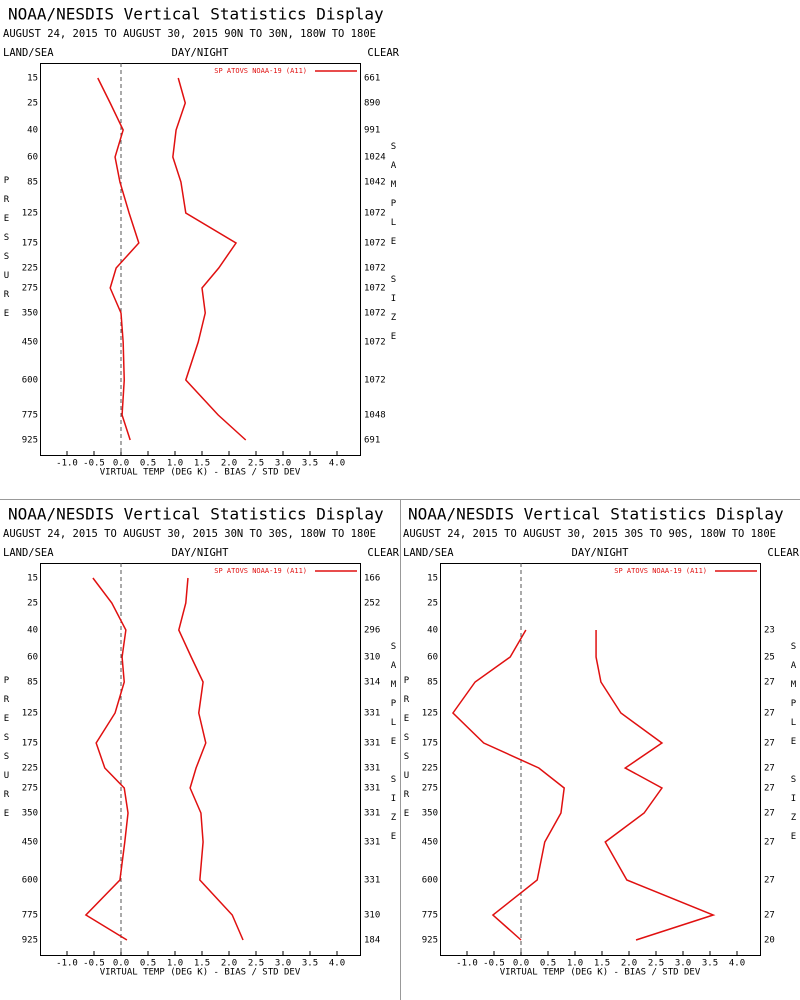  Describe the element at coordinates (30, 744) in the screenshot. I see `y-tick-label: 175` at that location.